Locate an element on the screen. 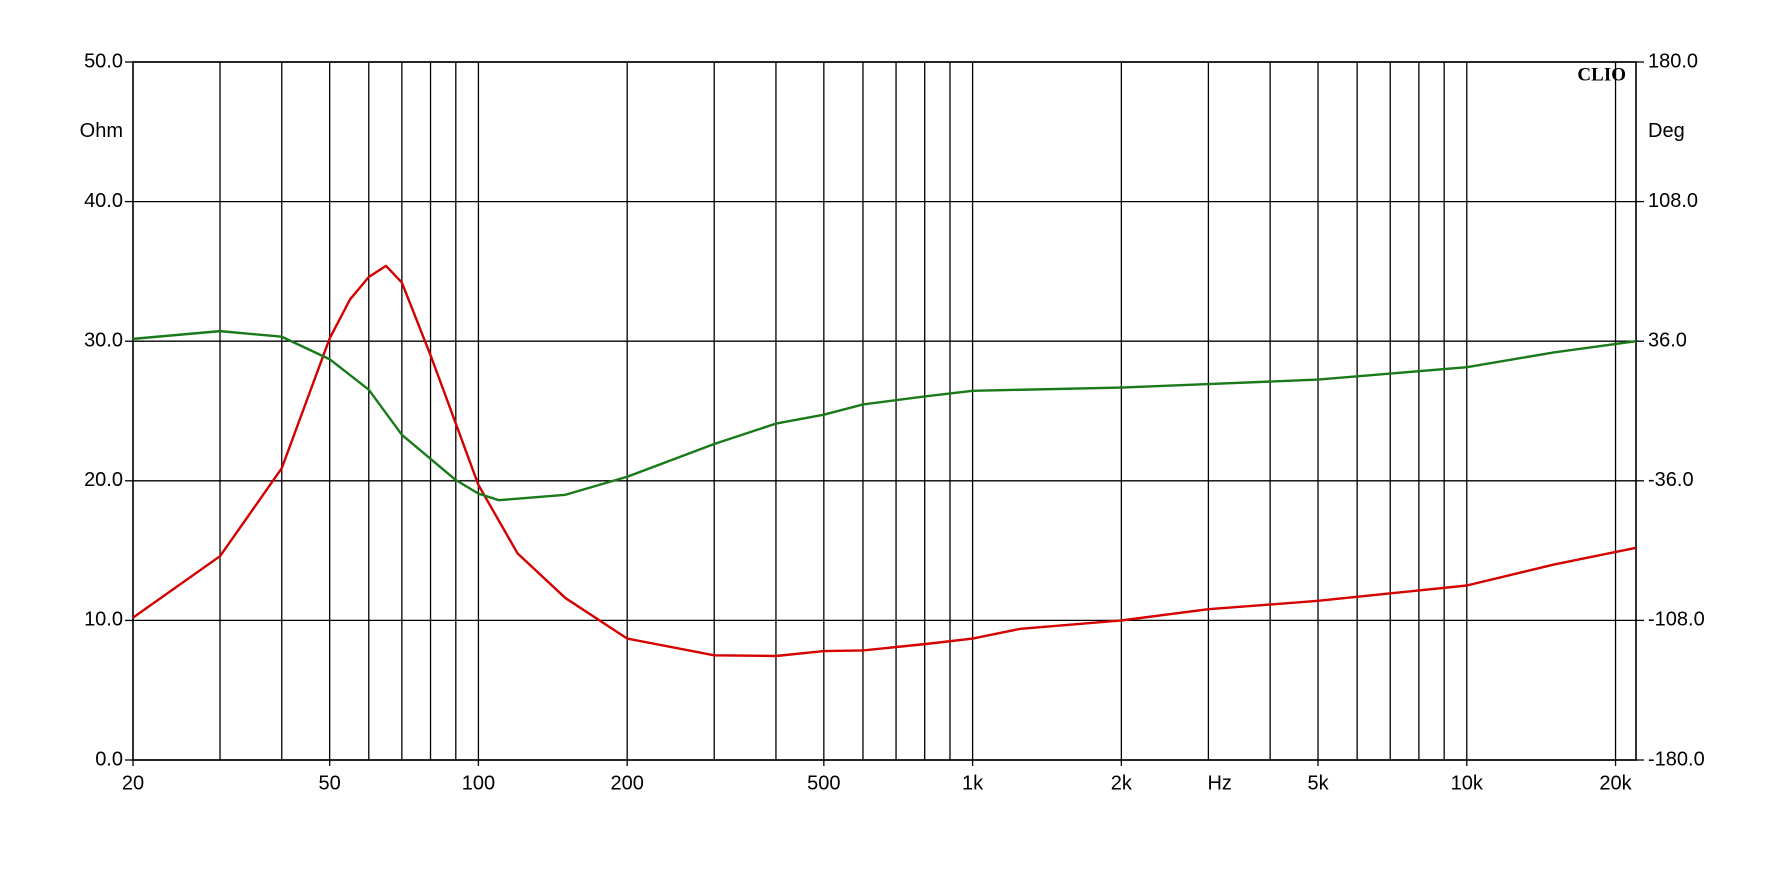 This screenshot has width=1772, height=886. y2-tick-label: 36.0 is located at coordinates (1667, 340).